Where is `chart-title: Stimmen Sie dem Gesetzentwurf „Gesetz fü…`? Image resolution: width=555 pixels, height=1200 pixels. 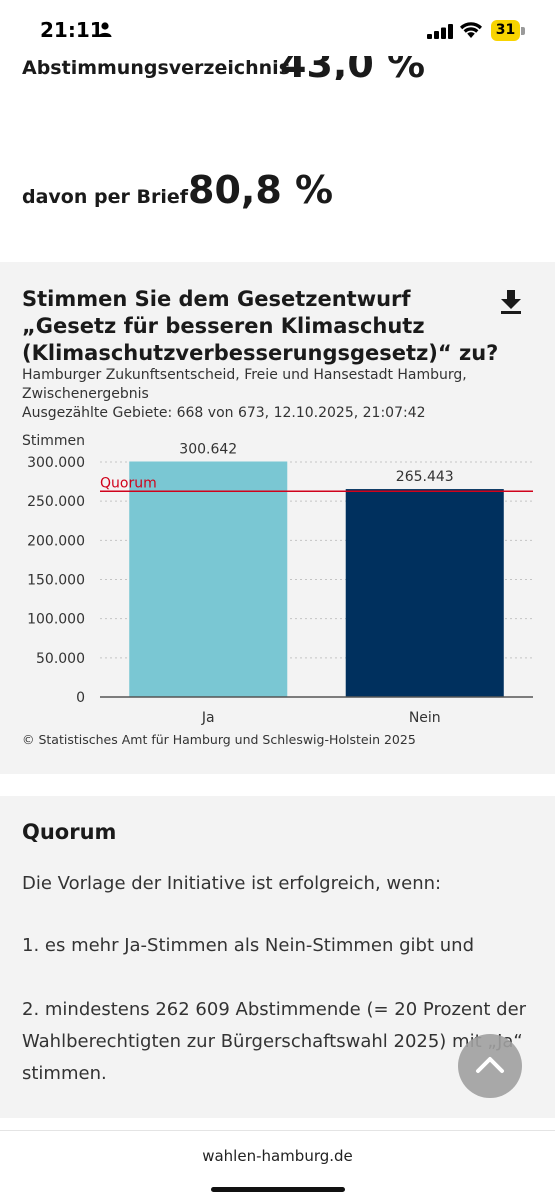 chart-title: Stimmen Sie dem Gesetzentwurf „Gesetz fü… is located at coordinates (260, 326).